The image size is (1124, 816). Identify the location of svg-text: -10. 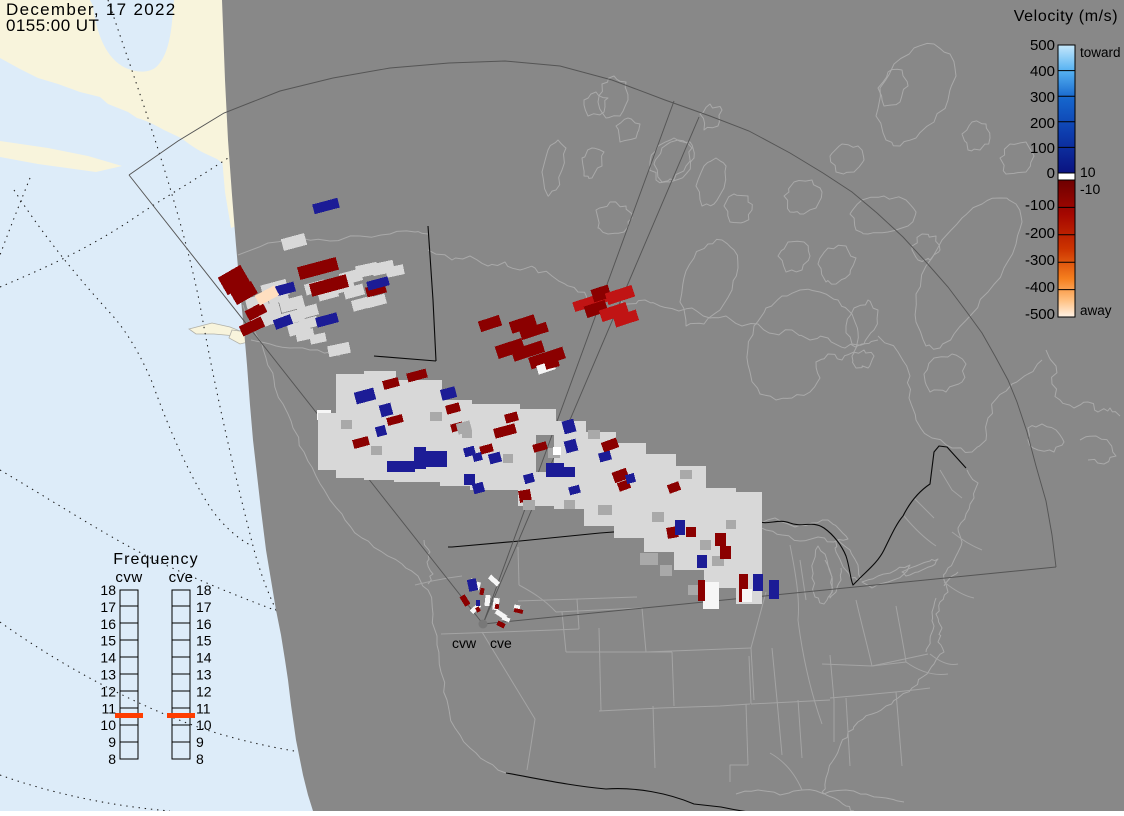
(1090, 189).